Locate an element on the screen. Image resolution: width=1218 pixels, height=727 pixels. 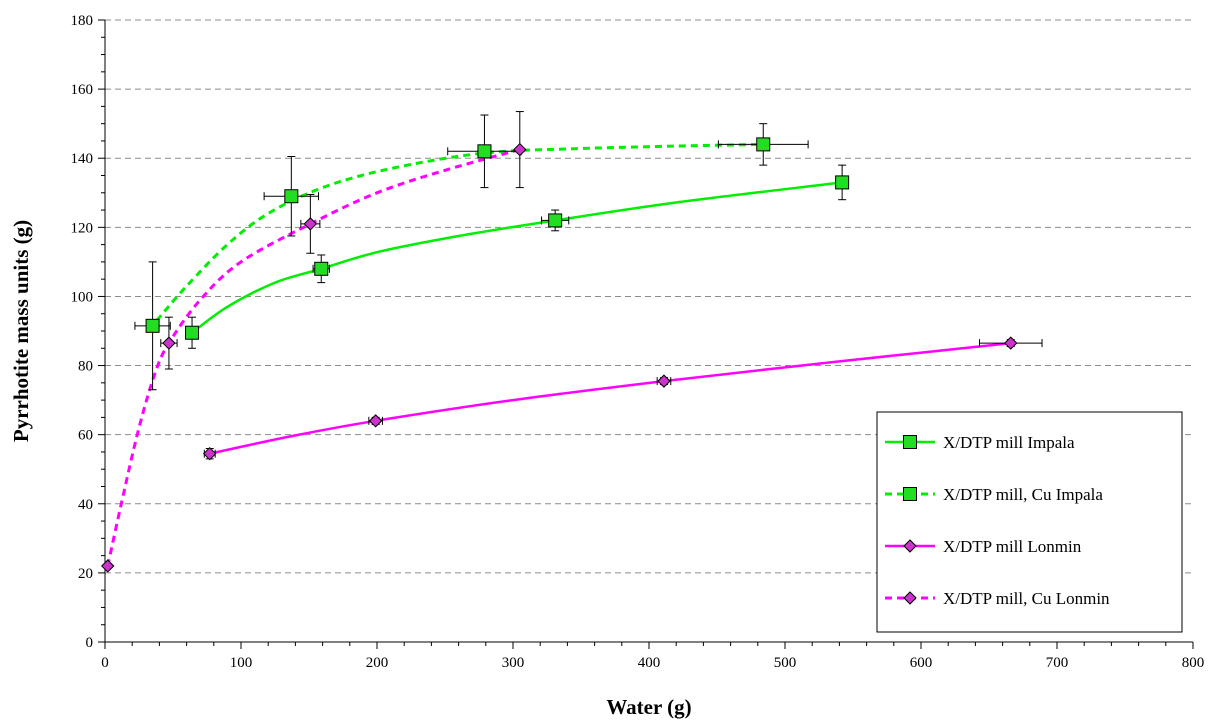
y-tick-label: 180 is located at coordinates (82, 21).